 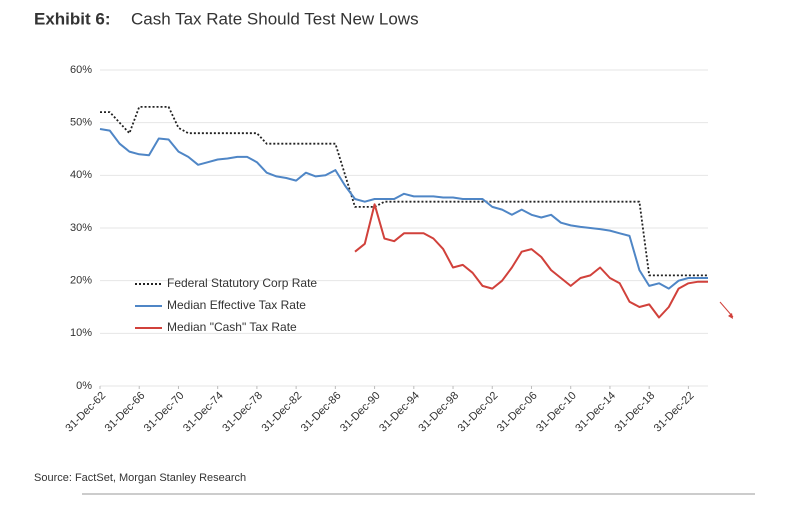 I want to click on legend-label: Median "Cash" Tax Rate, so click(x=232, y=327).